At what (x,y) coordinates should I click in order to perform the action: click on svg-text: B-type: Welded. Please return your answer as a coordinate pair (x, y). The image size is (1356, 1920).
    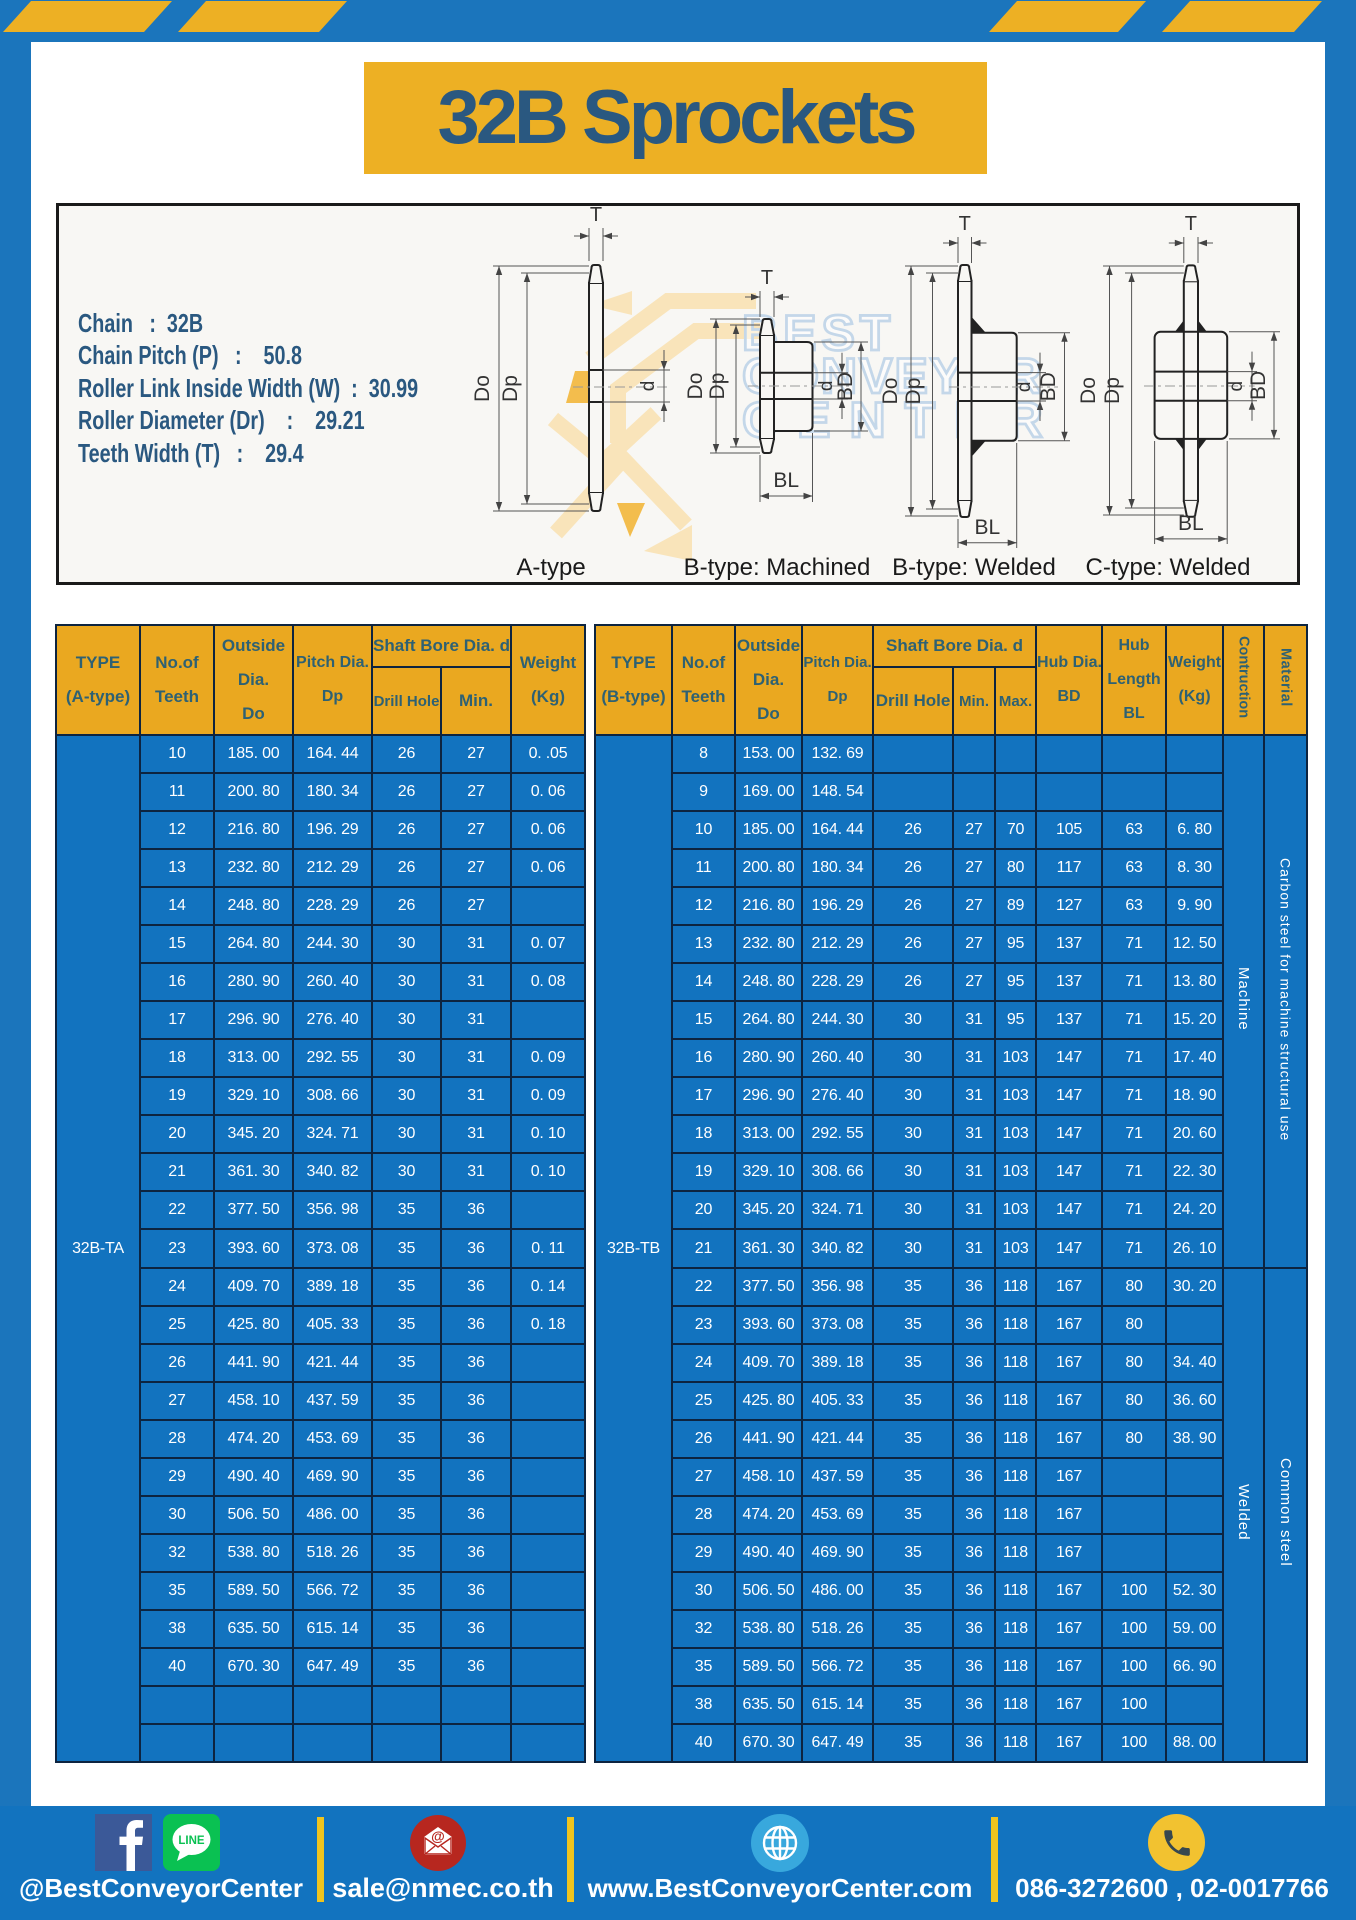
    Looking at the image, I should click on (974, 567).